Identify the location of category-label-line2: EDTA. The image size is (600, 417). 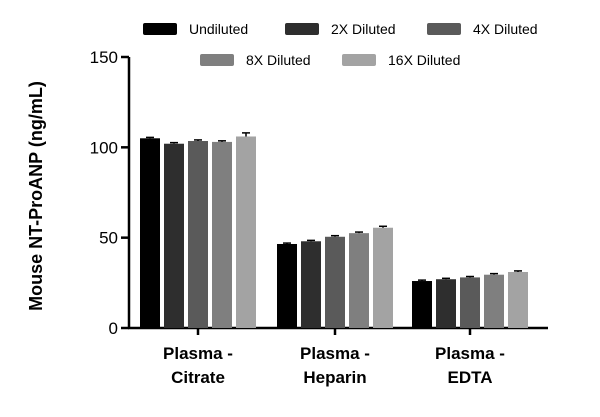
(469, 377).